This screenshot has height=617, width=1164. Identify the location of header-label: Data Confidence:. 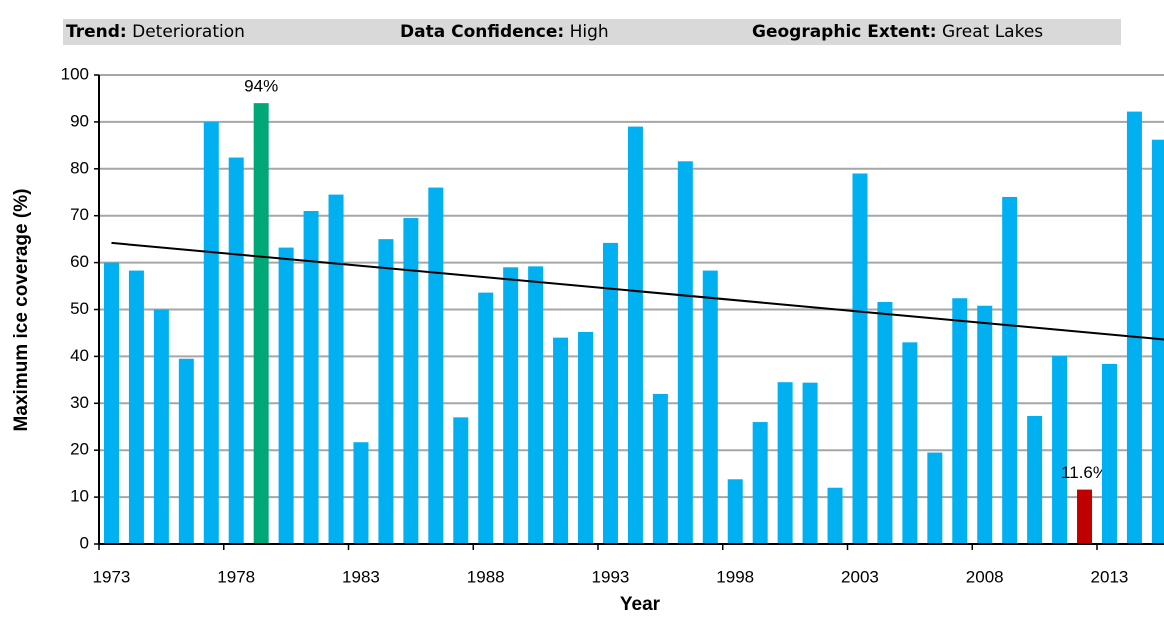
(482, 32).